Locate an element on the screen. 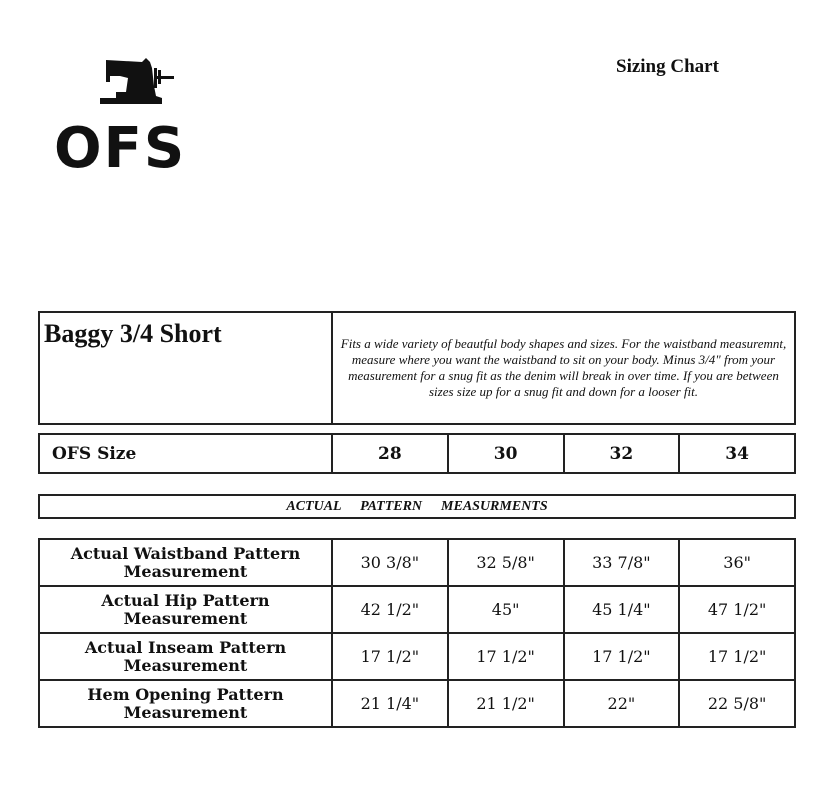  measurement-value: 30 3/8" is located at coordinates (390, 562).